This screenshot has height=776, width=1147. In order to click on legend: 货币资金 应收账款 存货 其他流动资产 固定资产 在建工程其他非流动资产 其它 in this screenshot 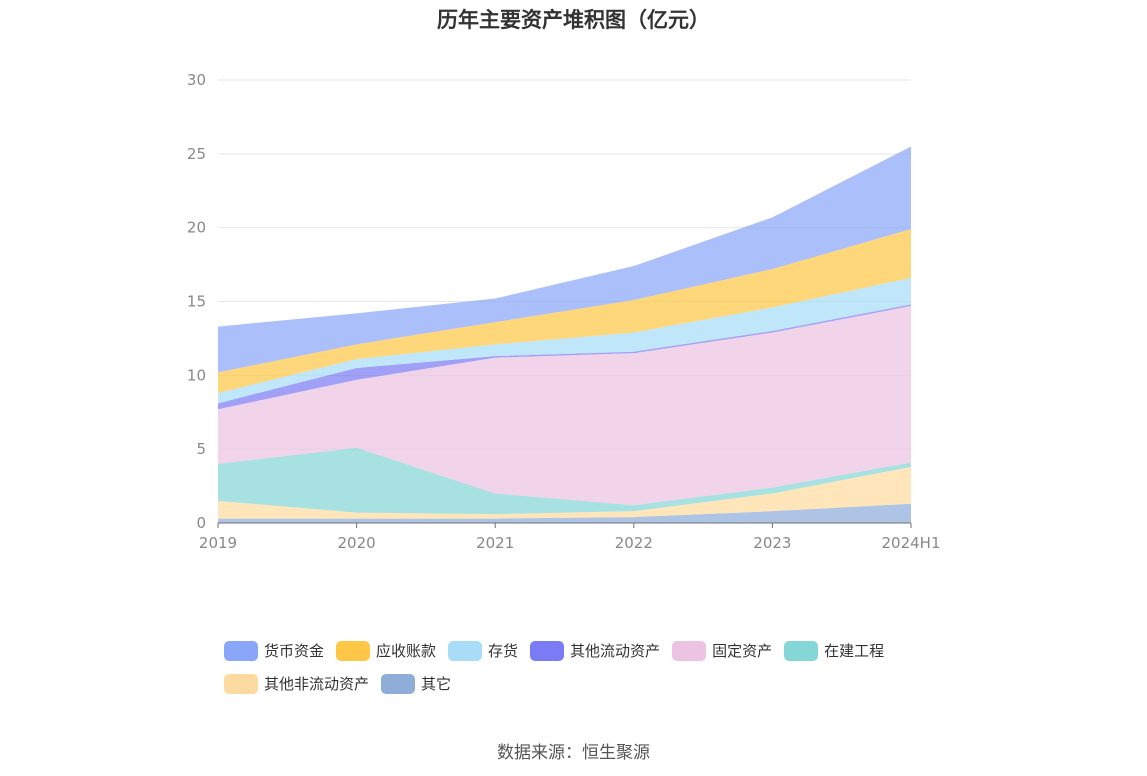, I will do `click(584, 673)`.